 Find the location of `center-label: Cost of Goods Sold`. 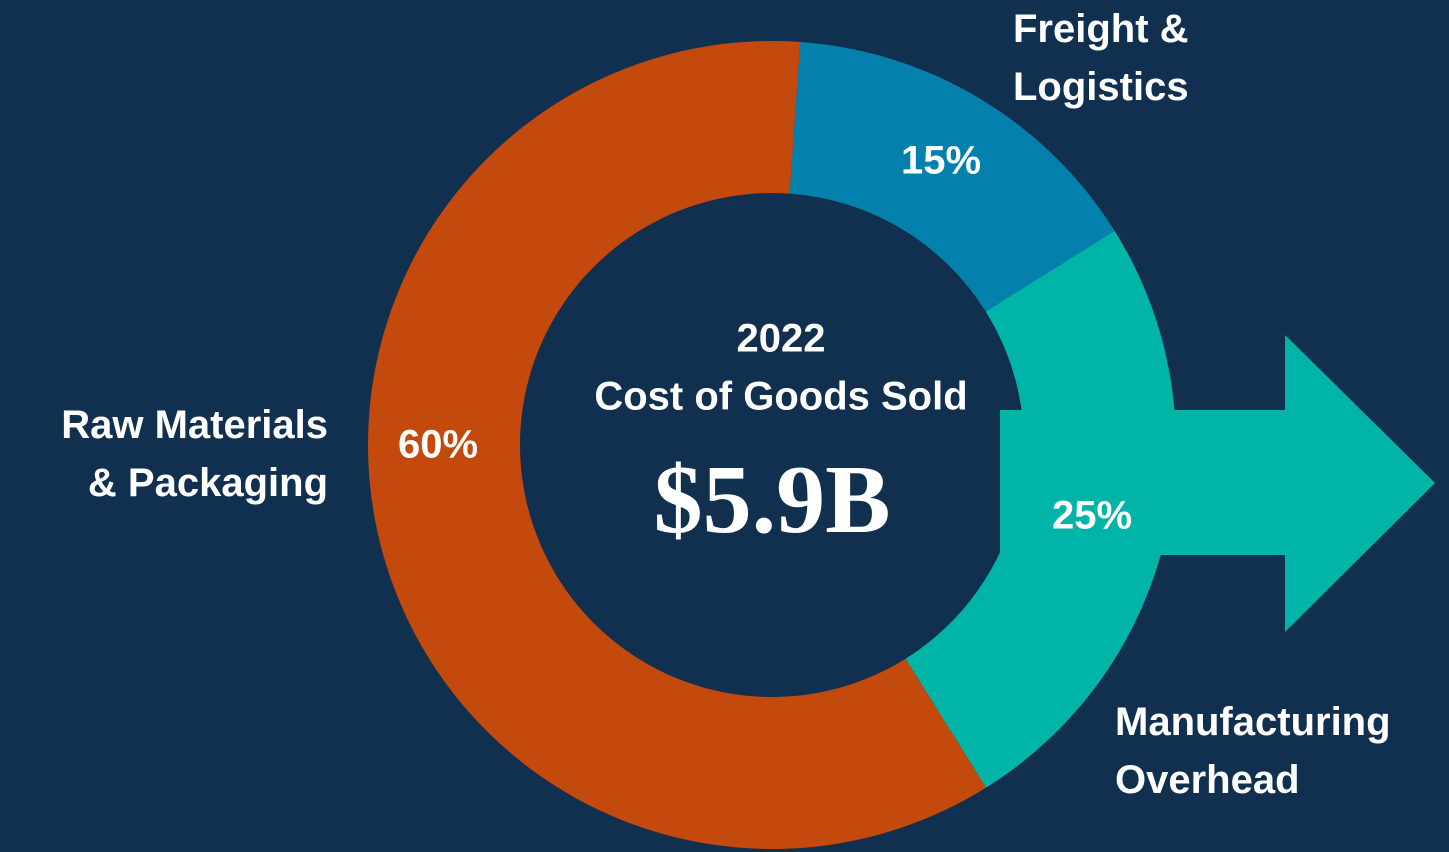

center-label: Cost of Goods Sold is located at coordinates (780, 397).